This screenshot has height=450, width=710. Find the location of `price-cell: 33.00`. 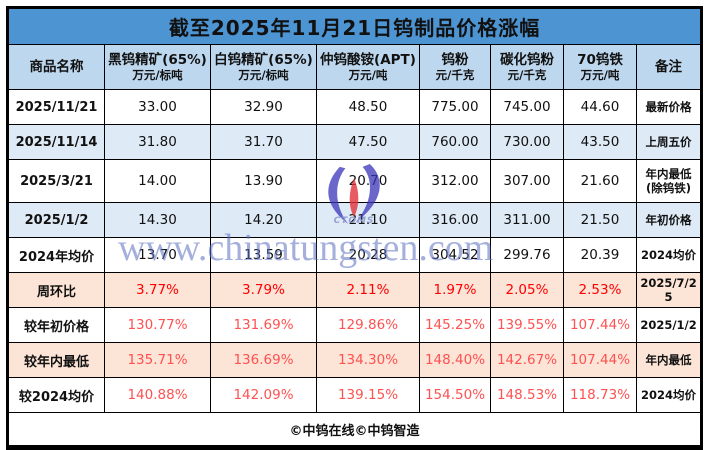

price-cell: 33.00 is located at coordinates (157, 107).